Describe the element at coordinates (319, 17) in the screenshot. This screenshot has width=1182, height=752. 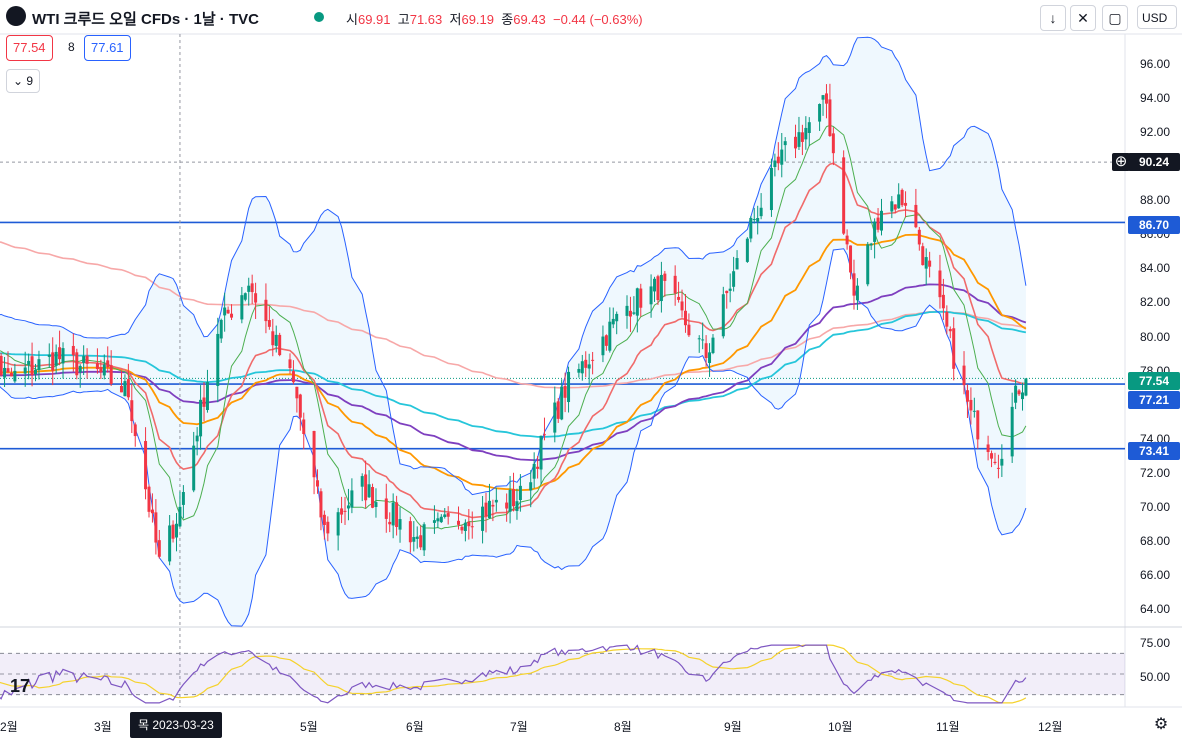
I see `market-status-dot` at that location.